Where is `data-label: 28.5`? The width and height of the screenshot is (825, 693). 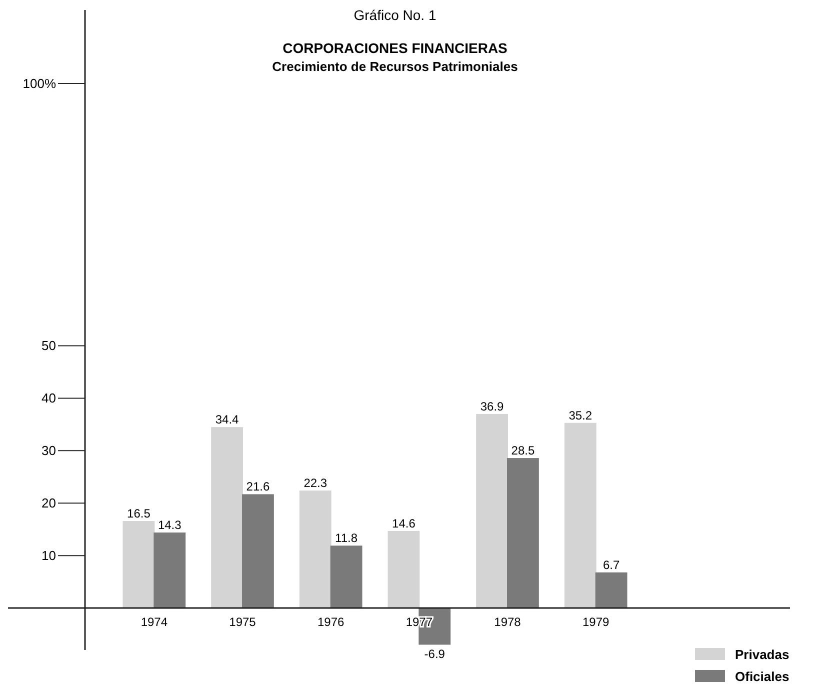
data-label: 28.5 is located at coordinates (523, 451).